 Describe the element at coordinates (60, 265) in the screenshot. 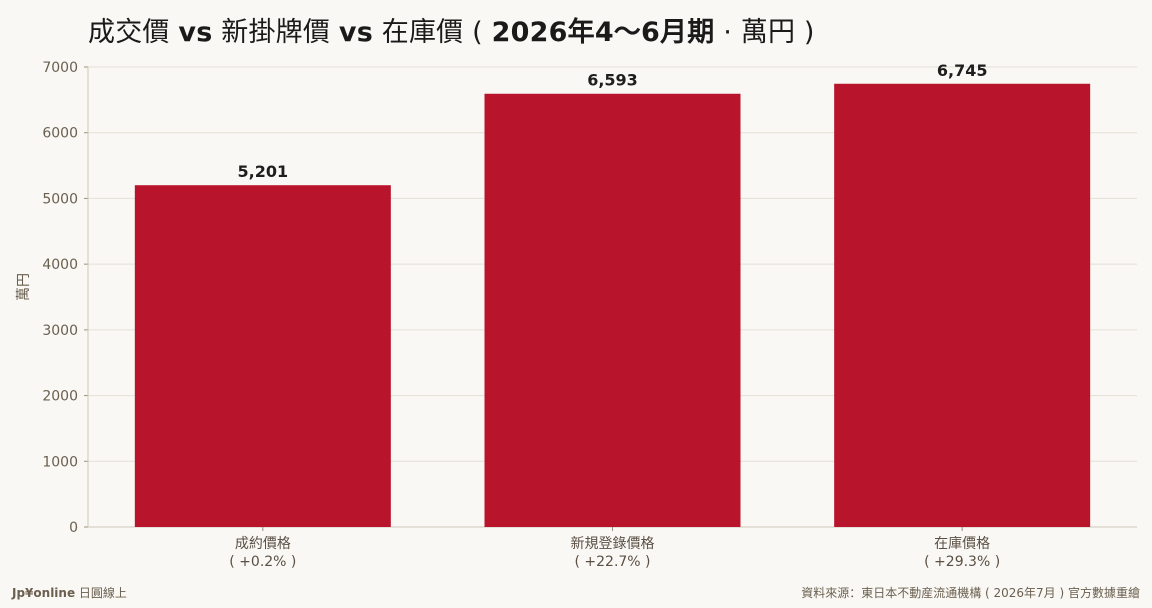

I see `y-tick-label: 4000` at that location.